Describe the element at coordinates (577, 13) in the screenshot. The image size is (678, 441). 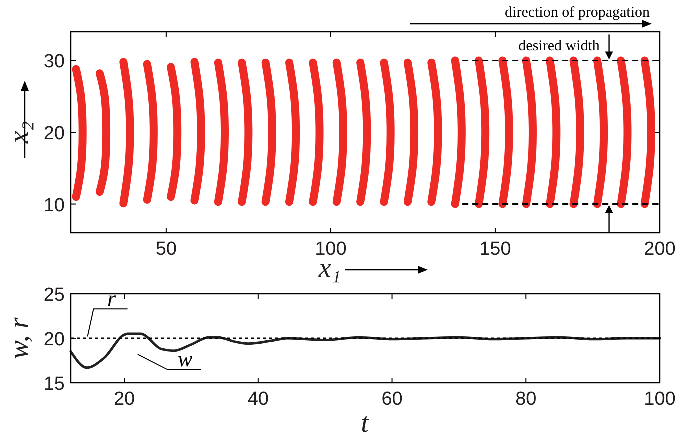
I see `text: direction of propagation` at that location.